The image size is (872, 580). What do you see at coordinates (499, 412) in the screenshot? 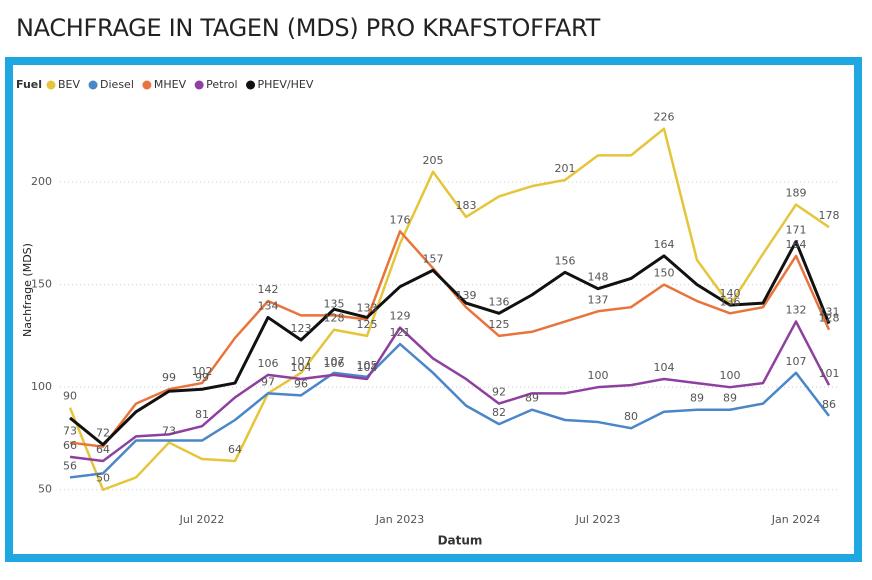
I see `data-label: 82` at bounding box center [499, 412].